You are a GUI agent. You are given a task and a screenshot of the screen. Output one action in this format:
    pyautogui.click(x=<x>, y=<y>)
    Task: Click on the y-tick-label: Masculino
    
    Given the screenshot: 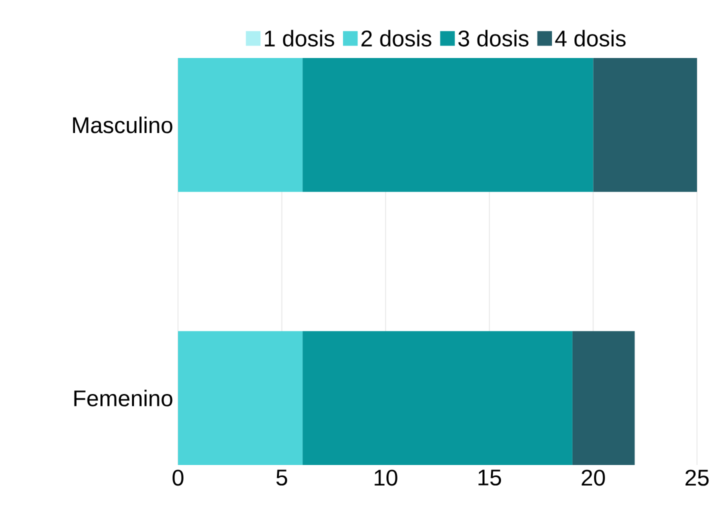 What is the action you would take?
    pyautogui.click(x=122, y=125)
    